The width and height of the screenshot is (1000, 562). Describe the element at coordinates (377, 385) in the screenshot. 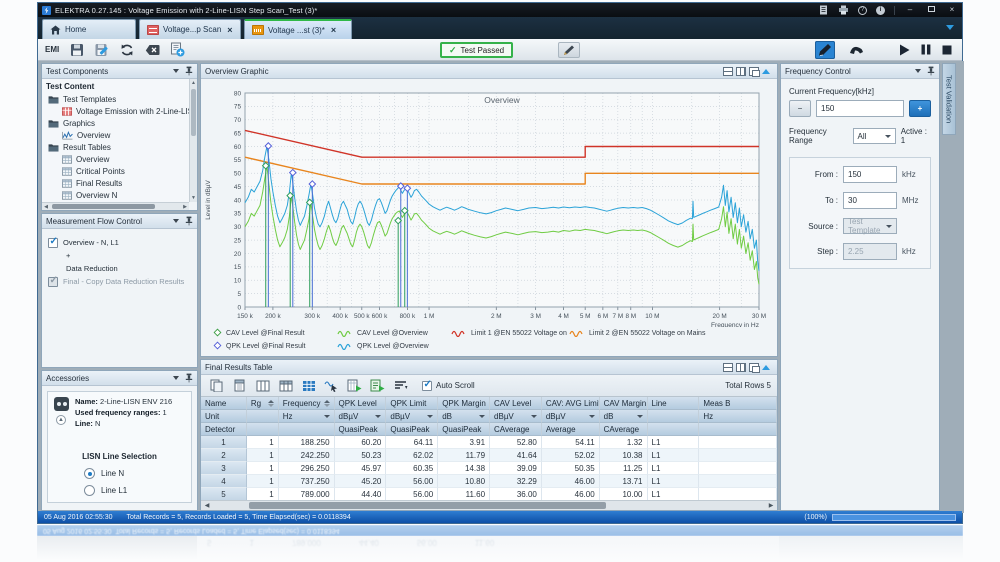

I see `export-report-button` at that location.